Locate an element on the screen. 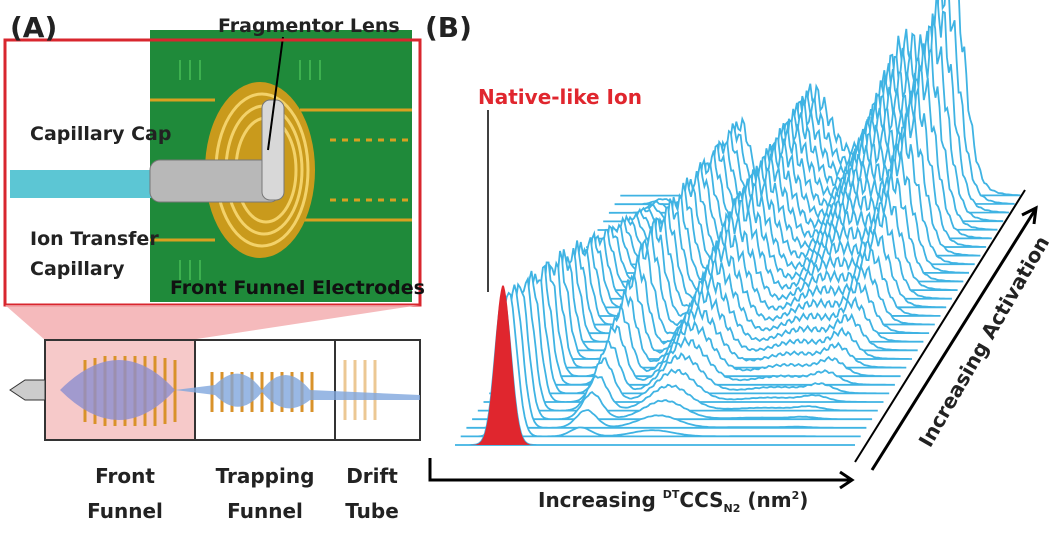 The image size is (1050, 535). section-label: Front is located at coordinates (125, 476).